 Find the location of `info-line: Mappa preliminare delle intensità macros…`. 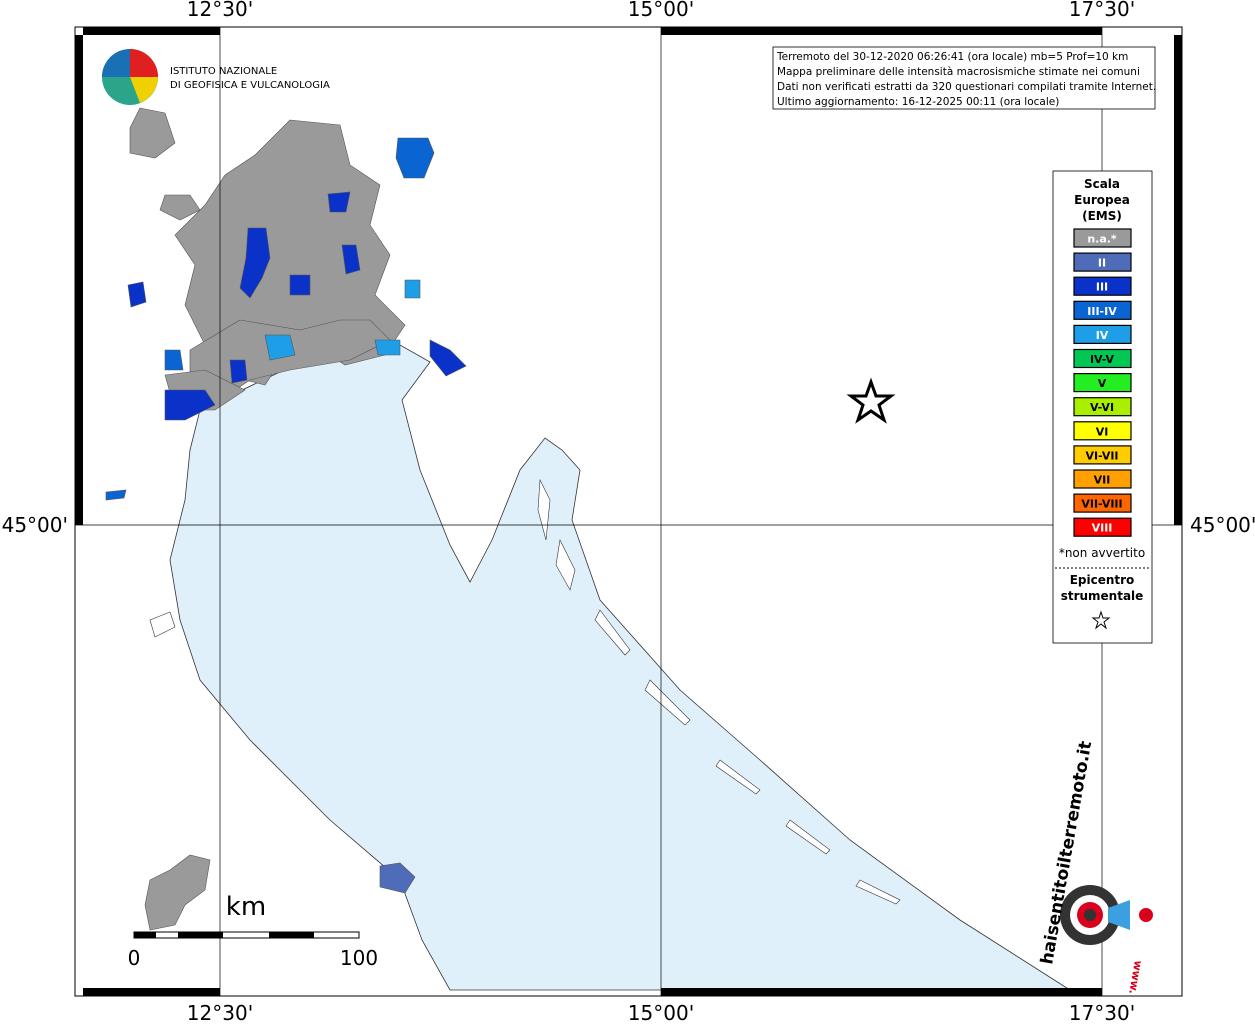

info-line: Mappa preliminare delle intensità macros… is located at coordinates (958, 72).